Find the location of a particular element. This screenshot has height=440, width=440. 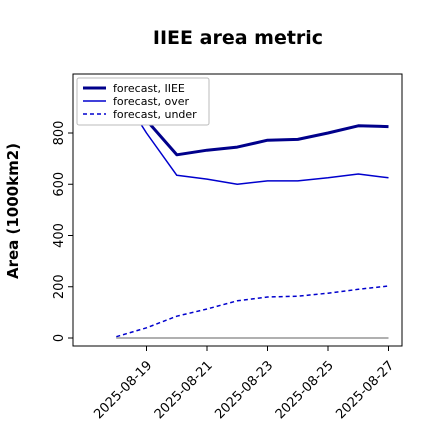

y-axis: 0 200 400 600 800 is located at coordinates (62, 231).